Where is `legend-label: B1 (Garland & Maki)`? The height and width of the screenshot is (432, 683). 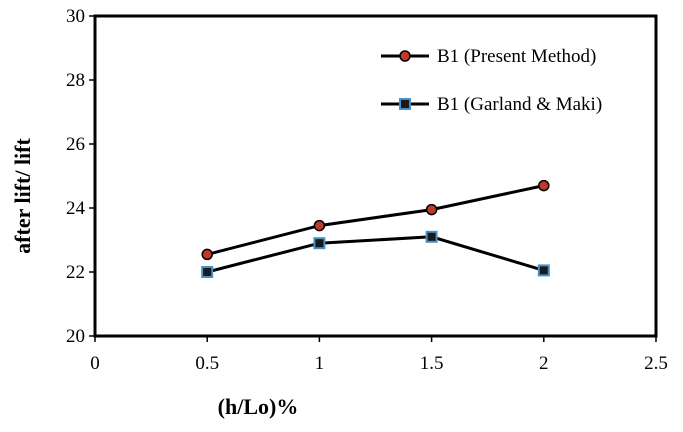 legend-label: B1 (Garland & Maki) is located at coordinates (519, 104).